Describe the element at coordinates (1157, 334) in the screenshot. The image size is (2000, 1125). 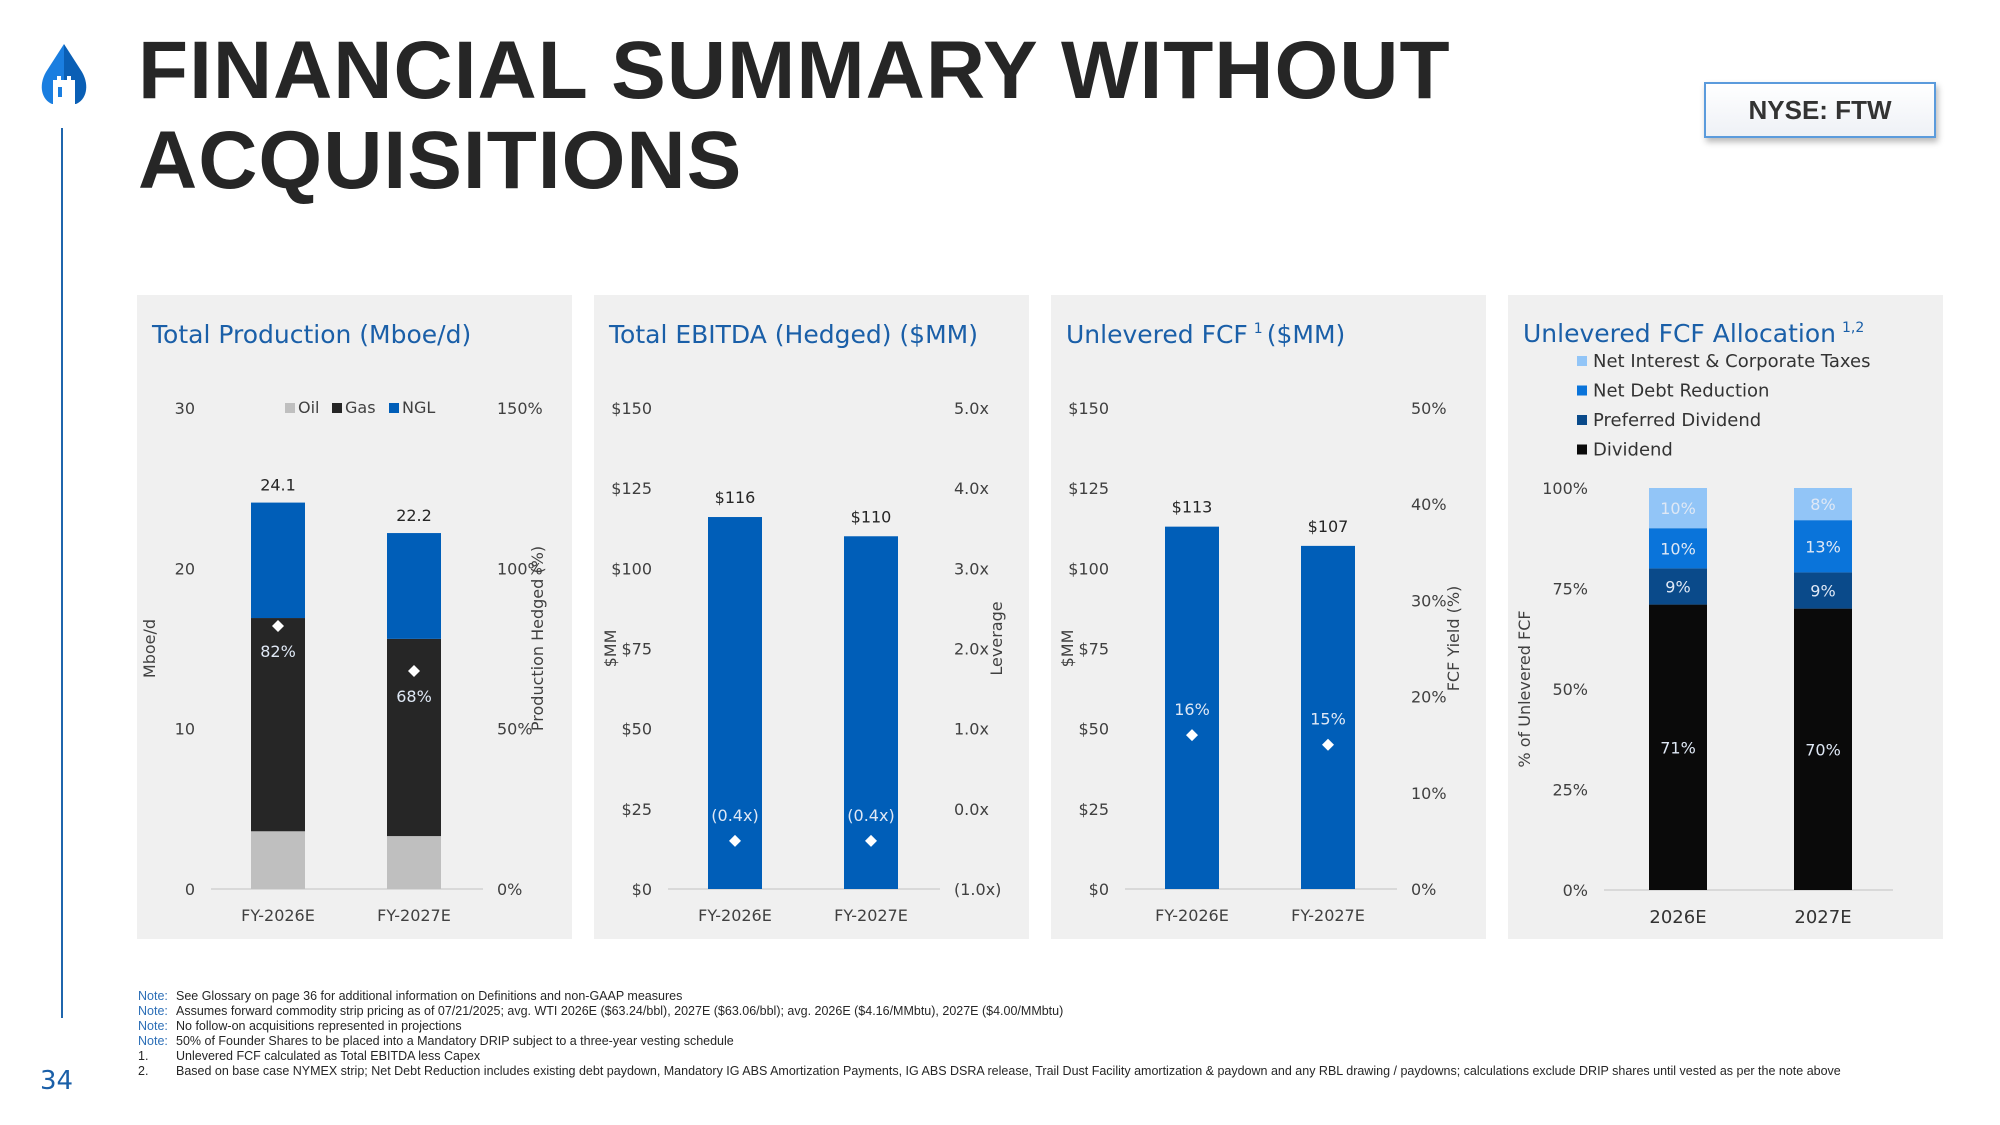
I see `chart-title-text: Unlevered FCF` at that location.